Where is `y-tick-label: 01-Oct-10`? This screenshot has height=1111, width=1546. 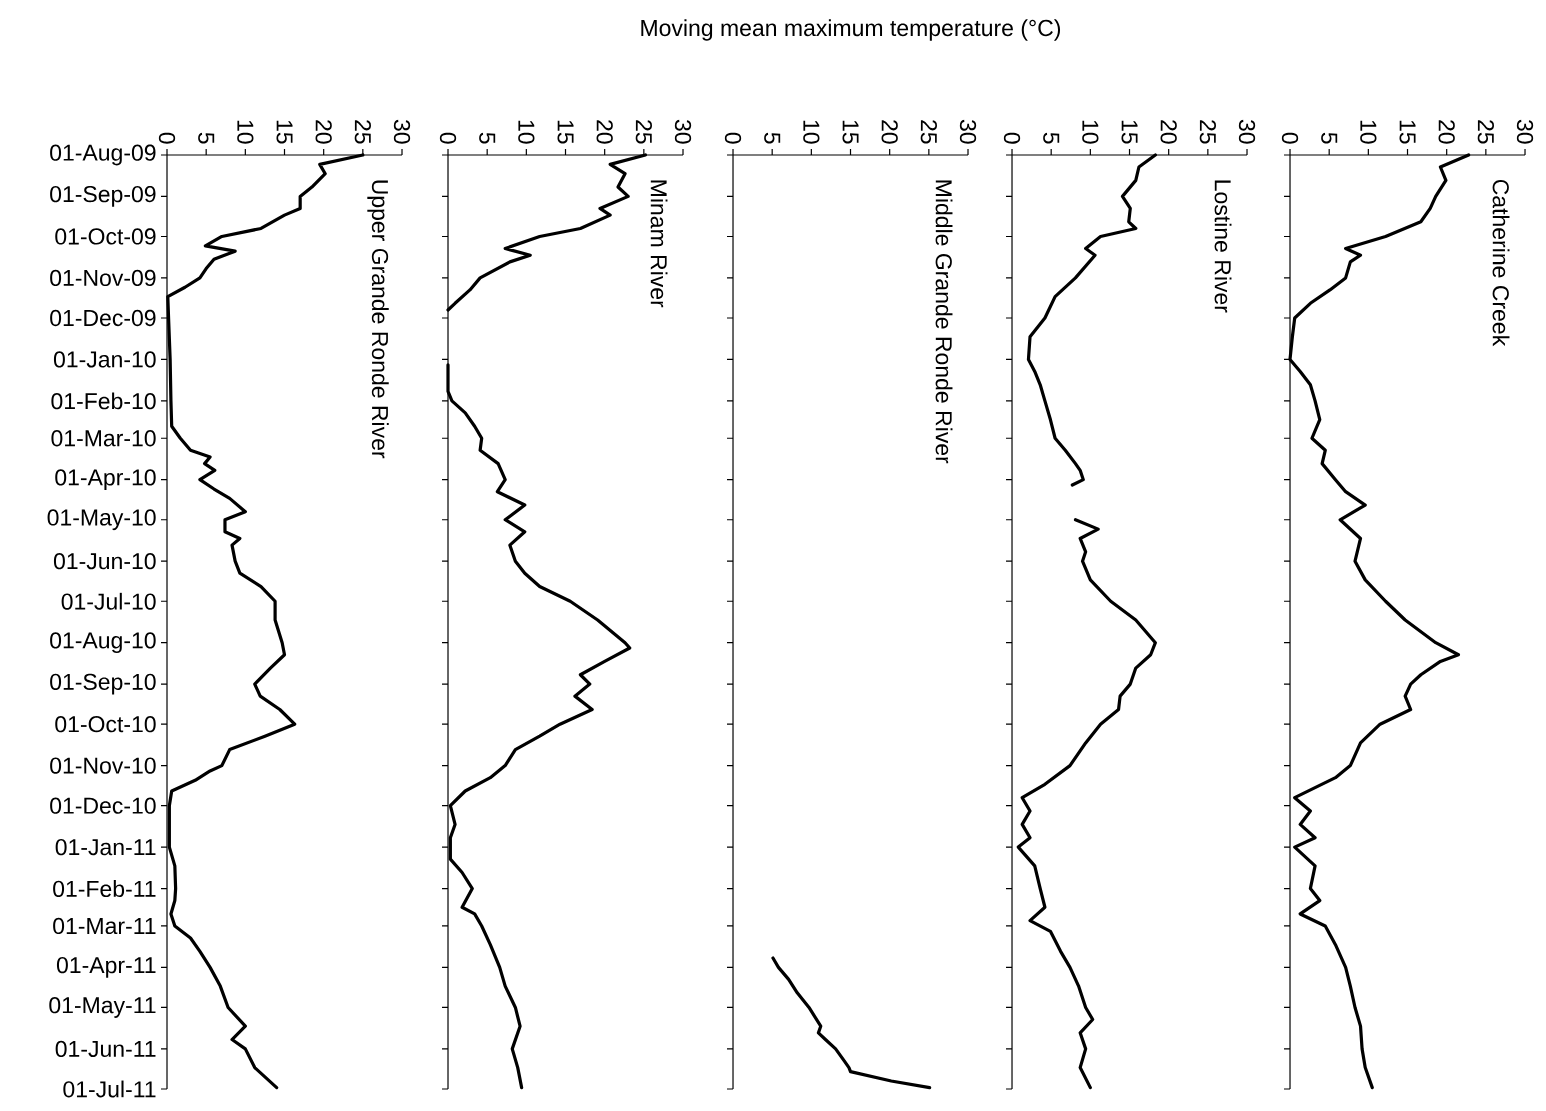 y-tick-label: 01-Oct-10 is located at coordinates (105, 724).